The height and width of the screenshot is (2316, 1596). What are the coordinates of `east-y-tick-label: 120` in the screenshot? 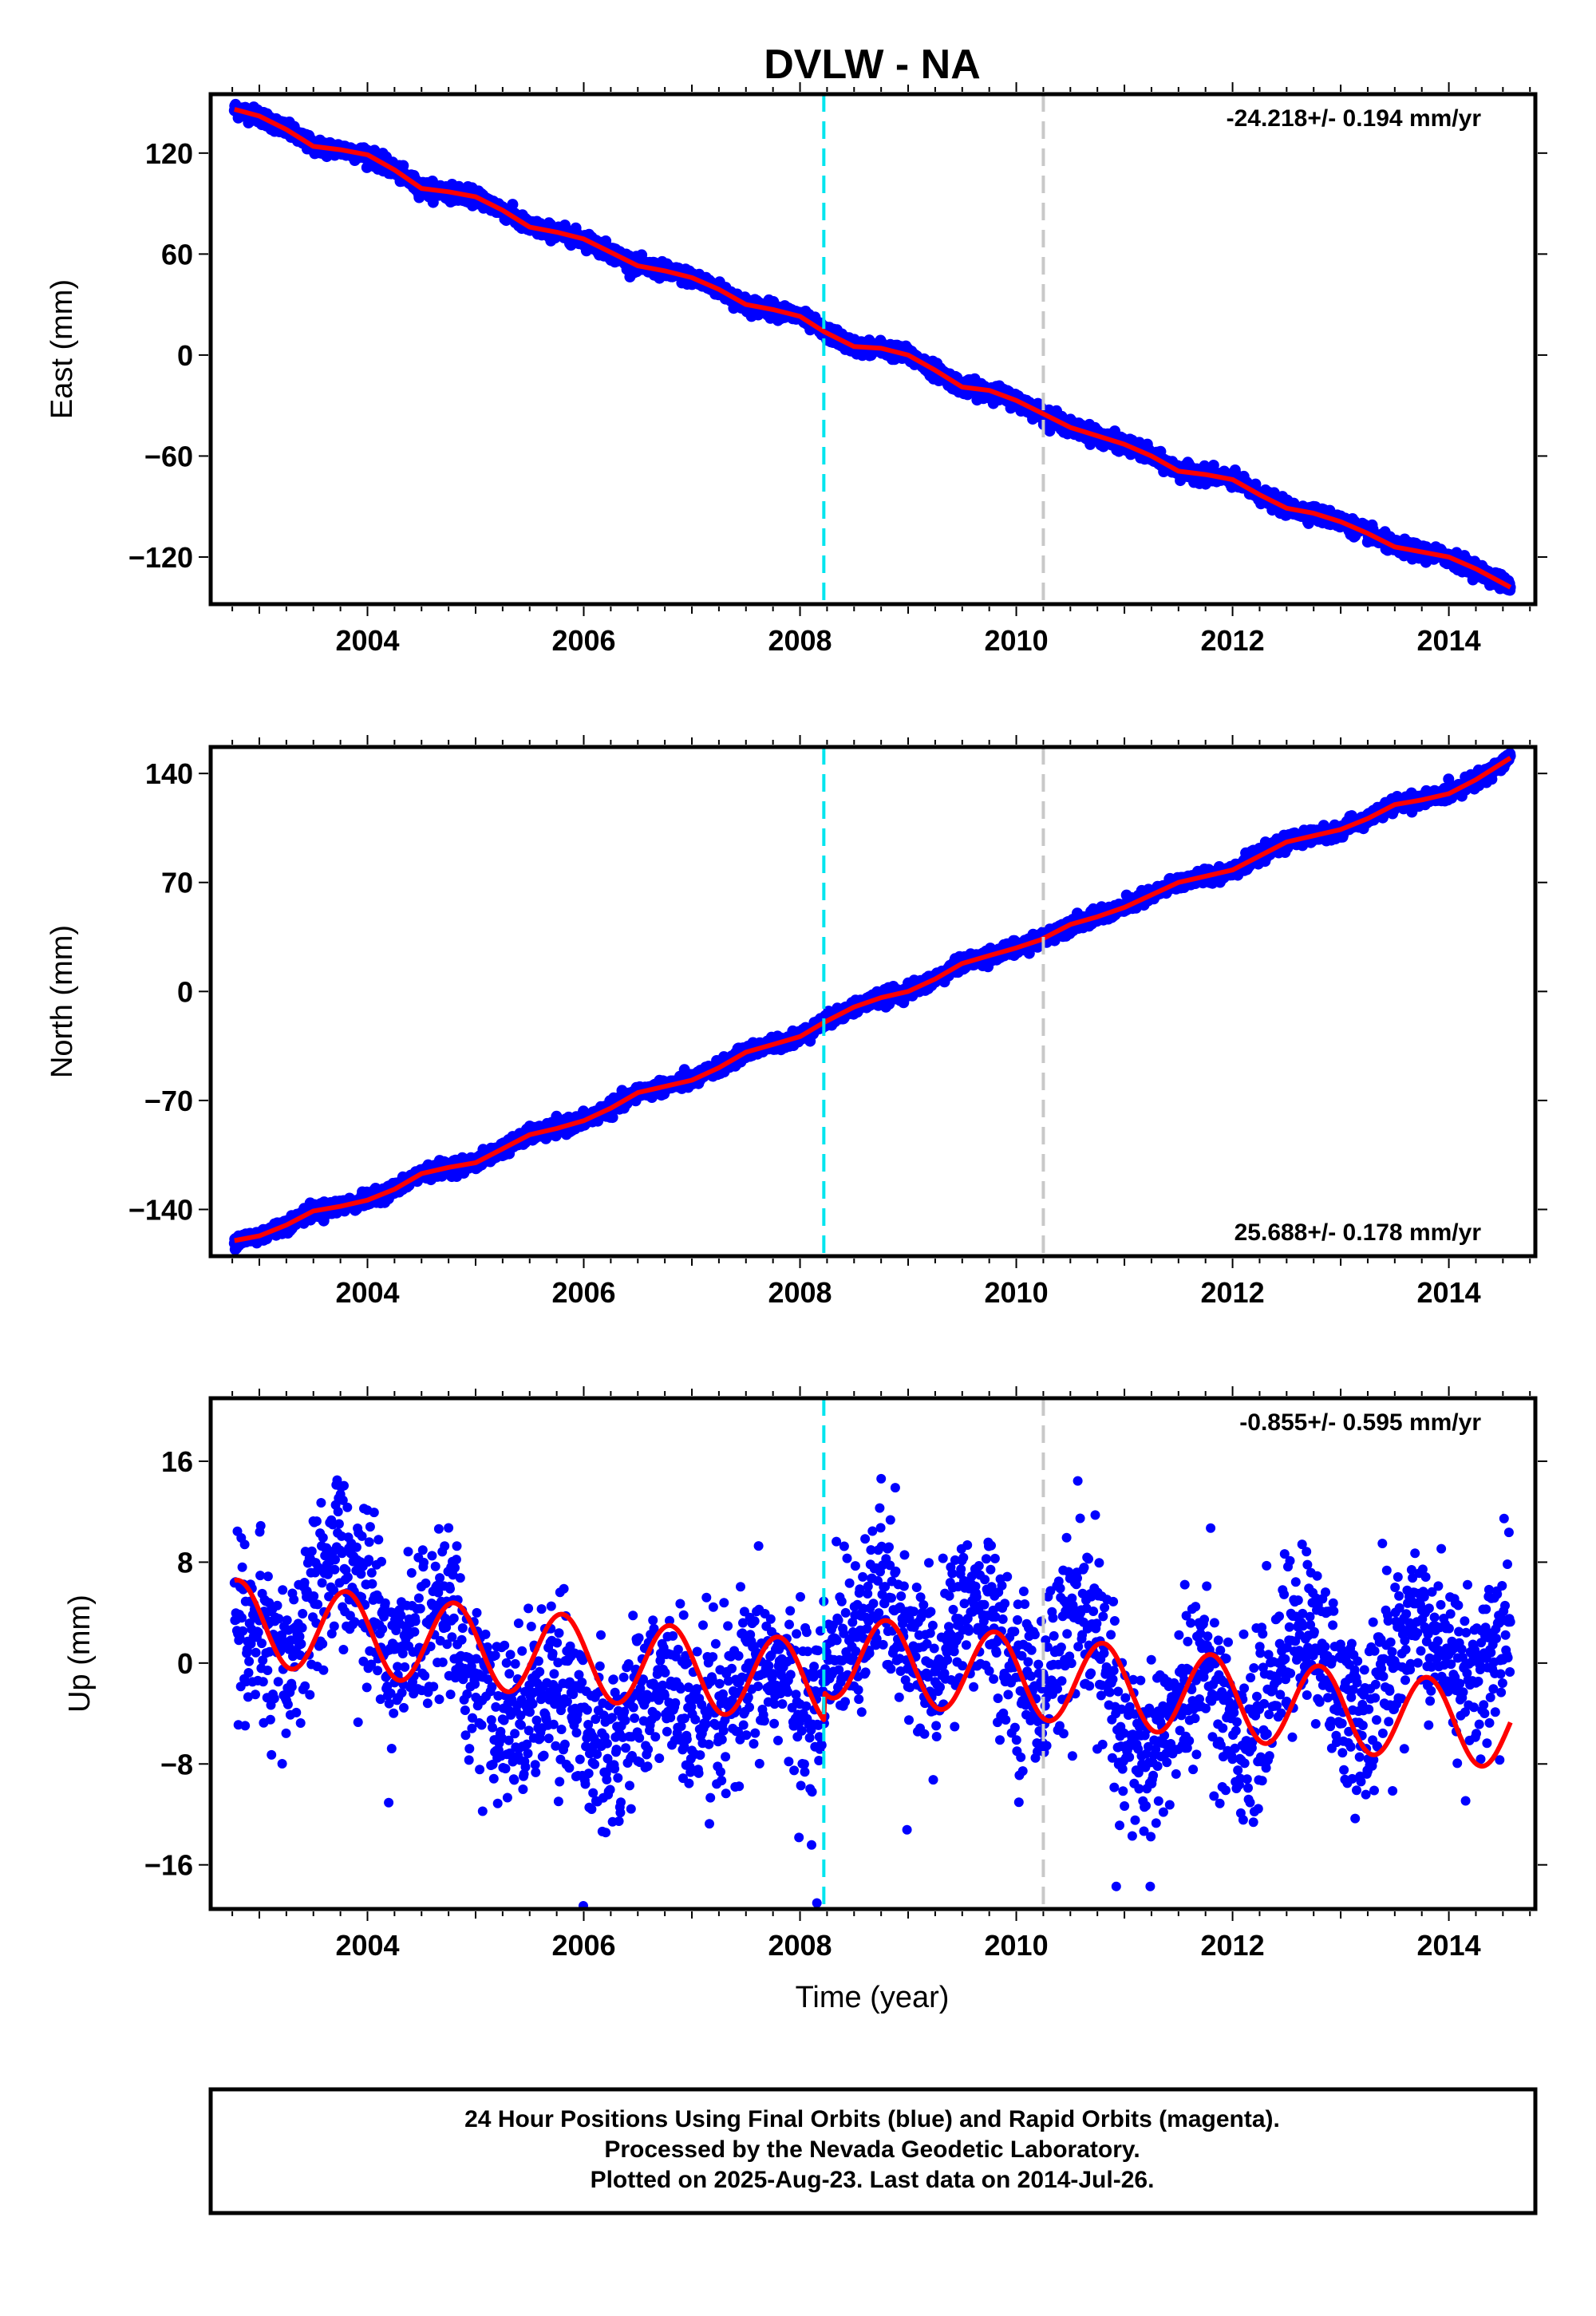 It's located at (169, 153).